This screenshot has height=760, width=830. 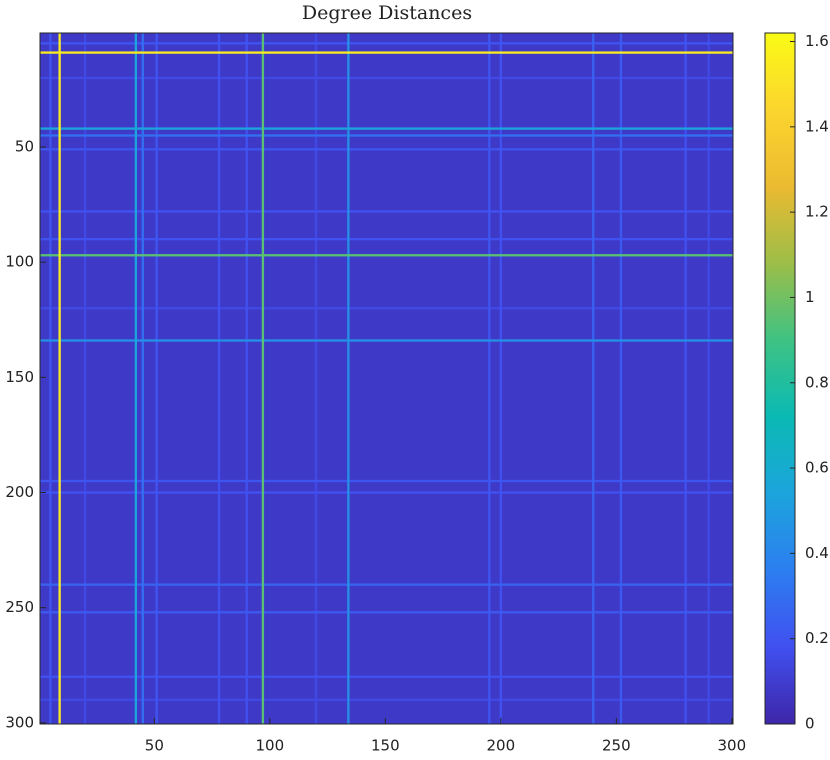 What do you see at coordinates (19, 722) in the screenshot?
I see `y-tick-label: 300` at bounding box center [19, 722].